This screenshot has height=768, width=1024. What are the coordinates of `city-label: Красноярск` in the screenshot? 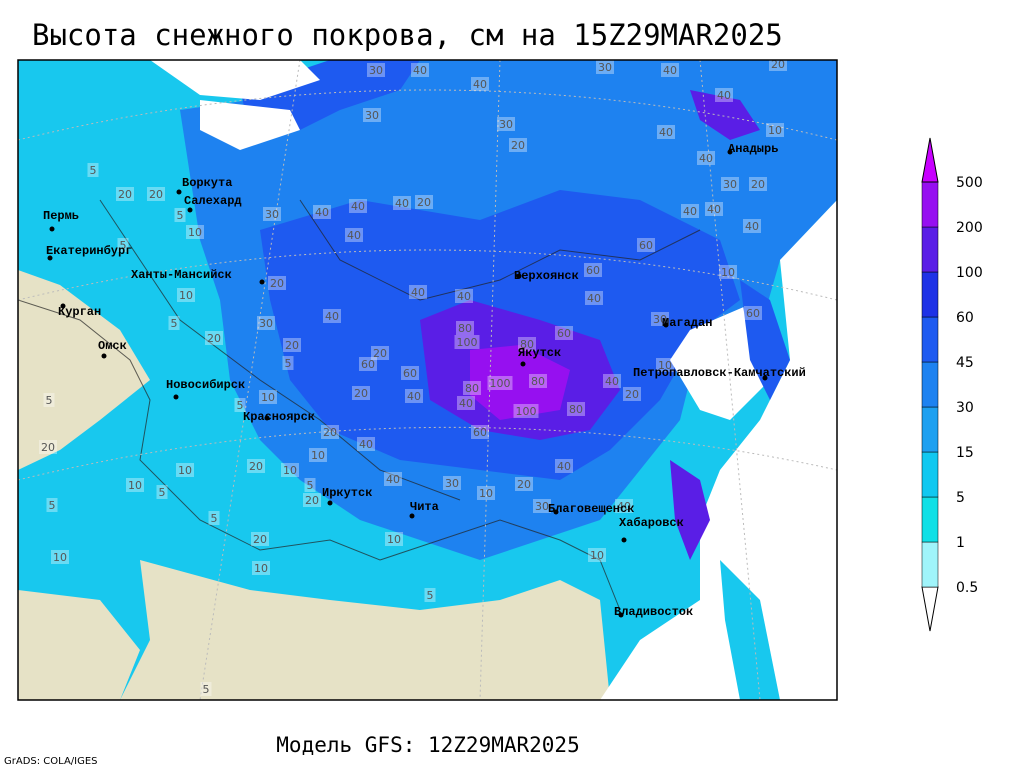 It's located at (279, 417).